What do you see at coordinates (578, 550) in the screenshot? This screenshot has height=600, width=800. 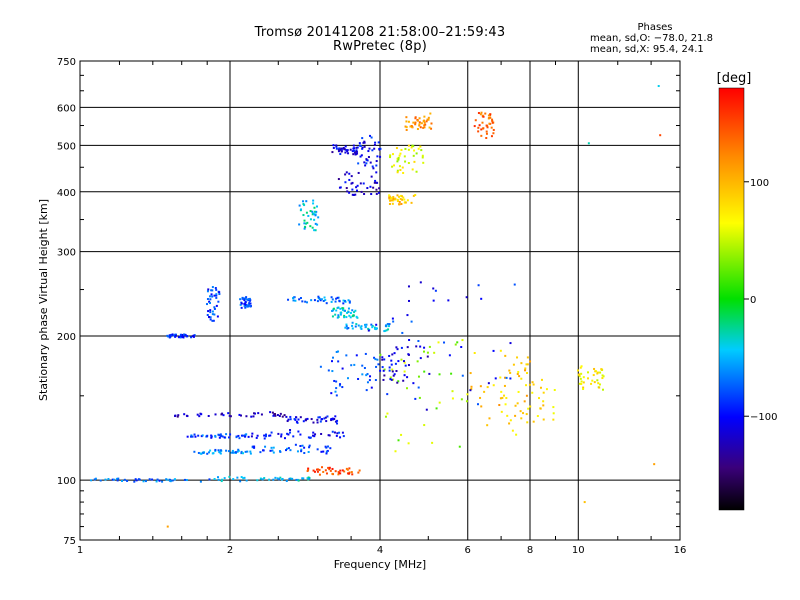 I see `x-tick-label: 10` at bounding box center [578, 550].